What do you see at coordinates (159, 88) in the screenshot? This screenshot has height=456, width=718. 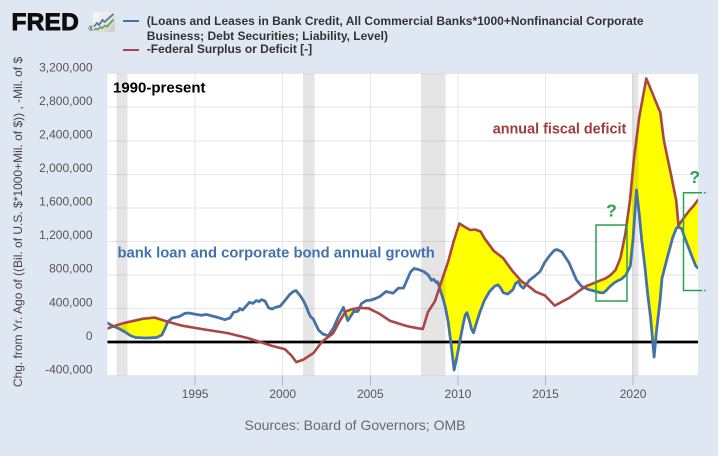 I see `svg-text: 1990-present` at bounding box center [159, 88].